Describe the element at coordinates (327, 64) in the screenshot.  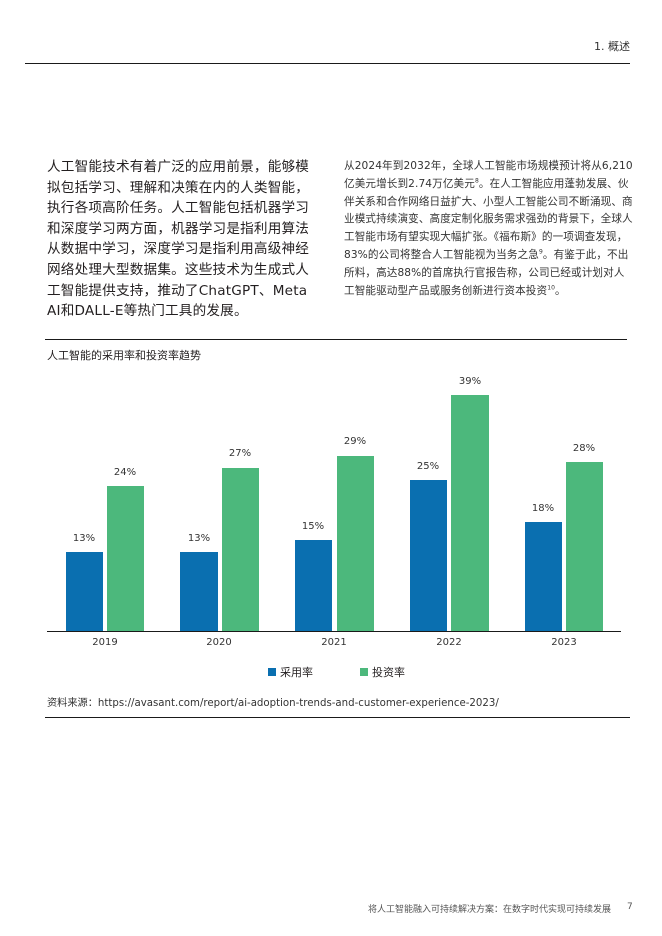
I see `header-rule` at that location.